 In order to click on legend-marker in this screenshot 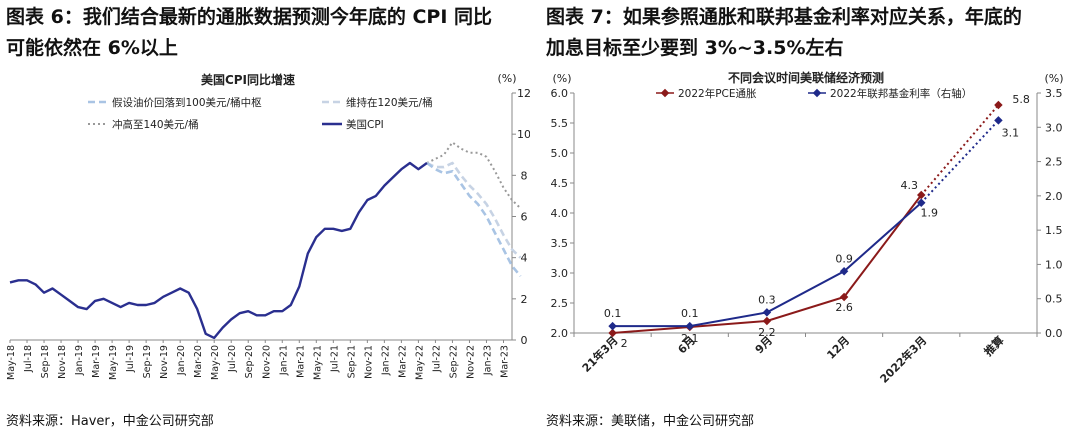, I will do `click(665, 93)`.